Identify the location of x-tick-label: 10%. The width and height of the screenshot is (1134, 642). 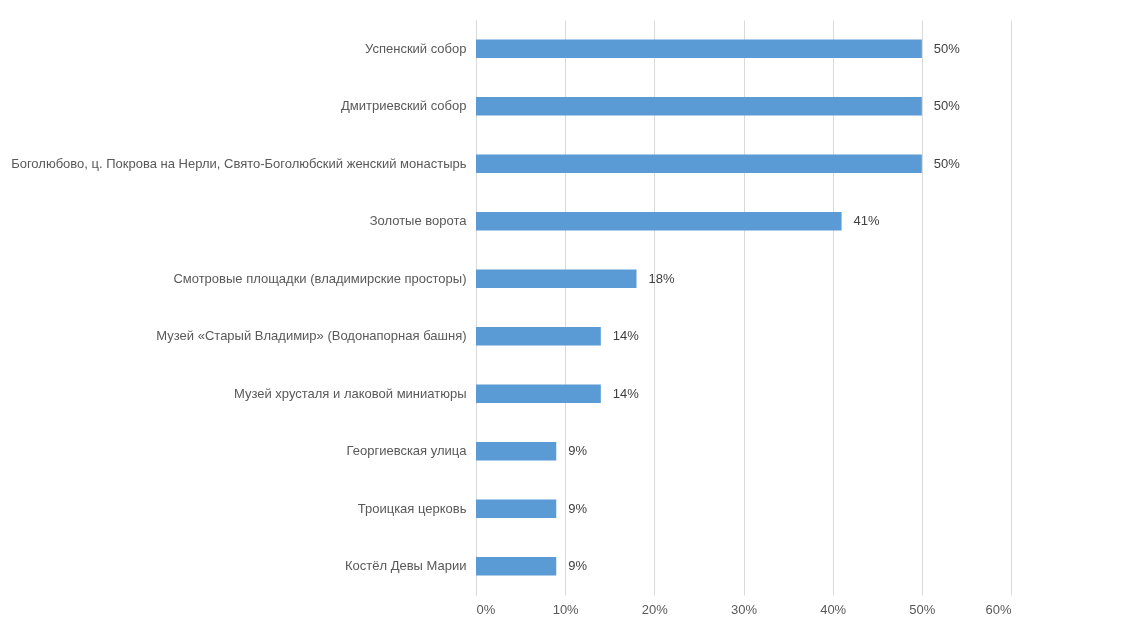
(566, 609).